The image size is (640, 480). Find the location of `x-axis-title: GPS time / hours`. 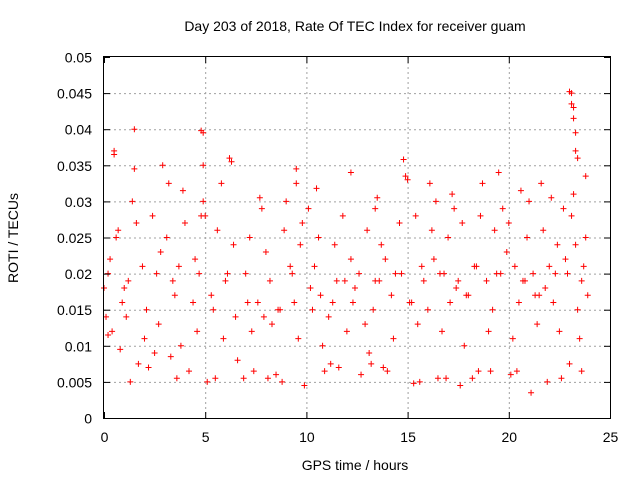

x-axis-title: GPS time / hours is located at coordinates (355, 465).